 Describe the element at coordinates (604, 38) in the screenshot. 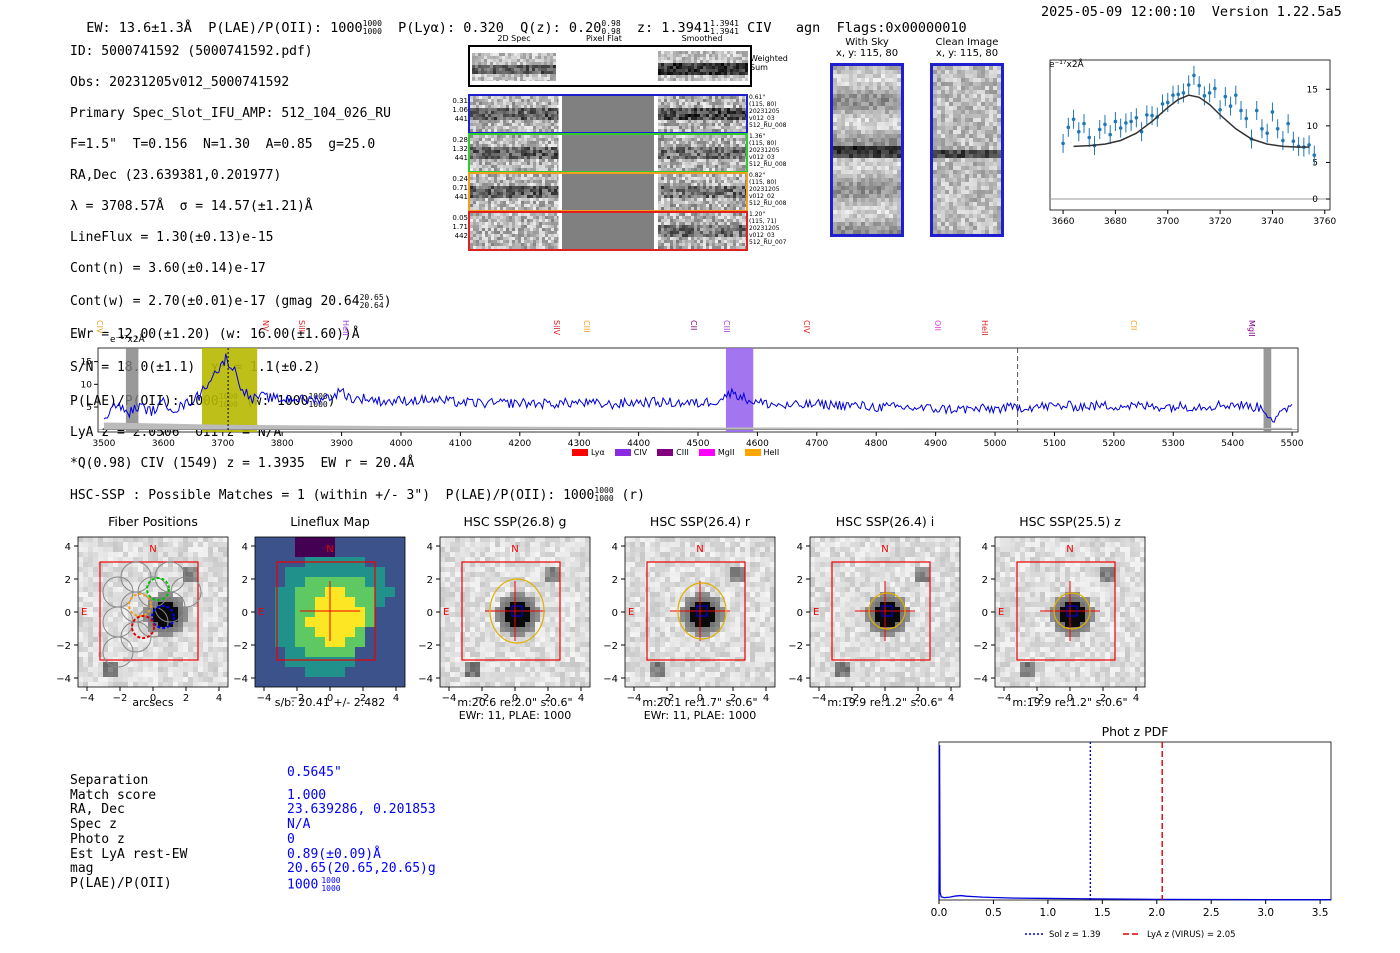

I see `cutout-title-flat: Pixel Flat` at that location.